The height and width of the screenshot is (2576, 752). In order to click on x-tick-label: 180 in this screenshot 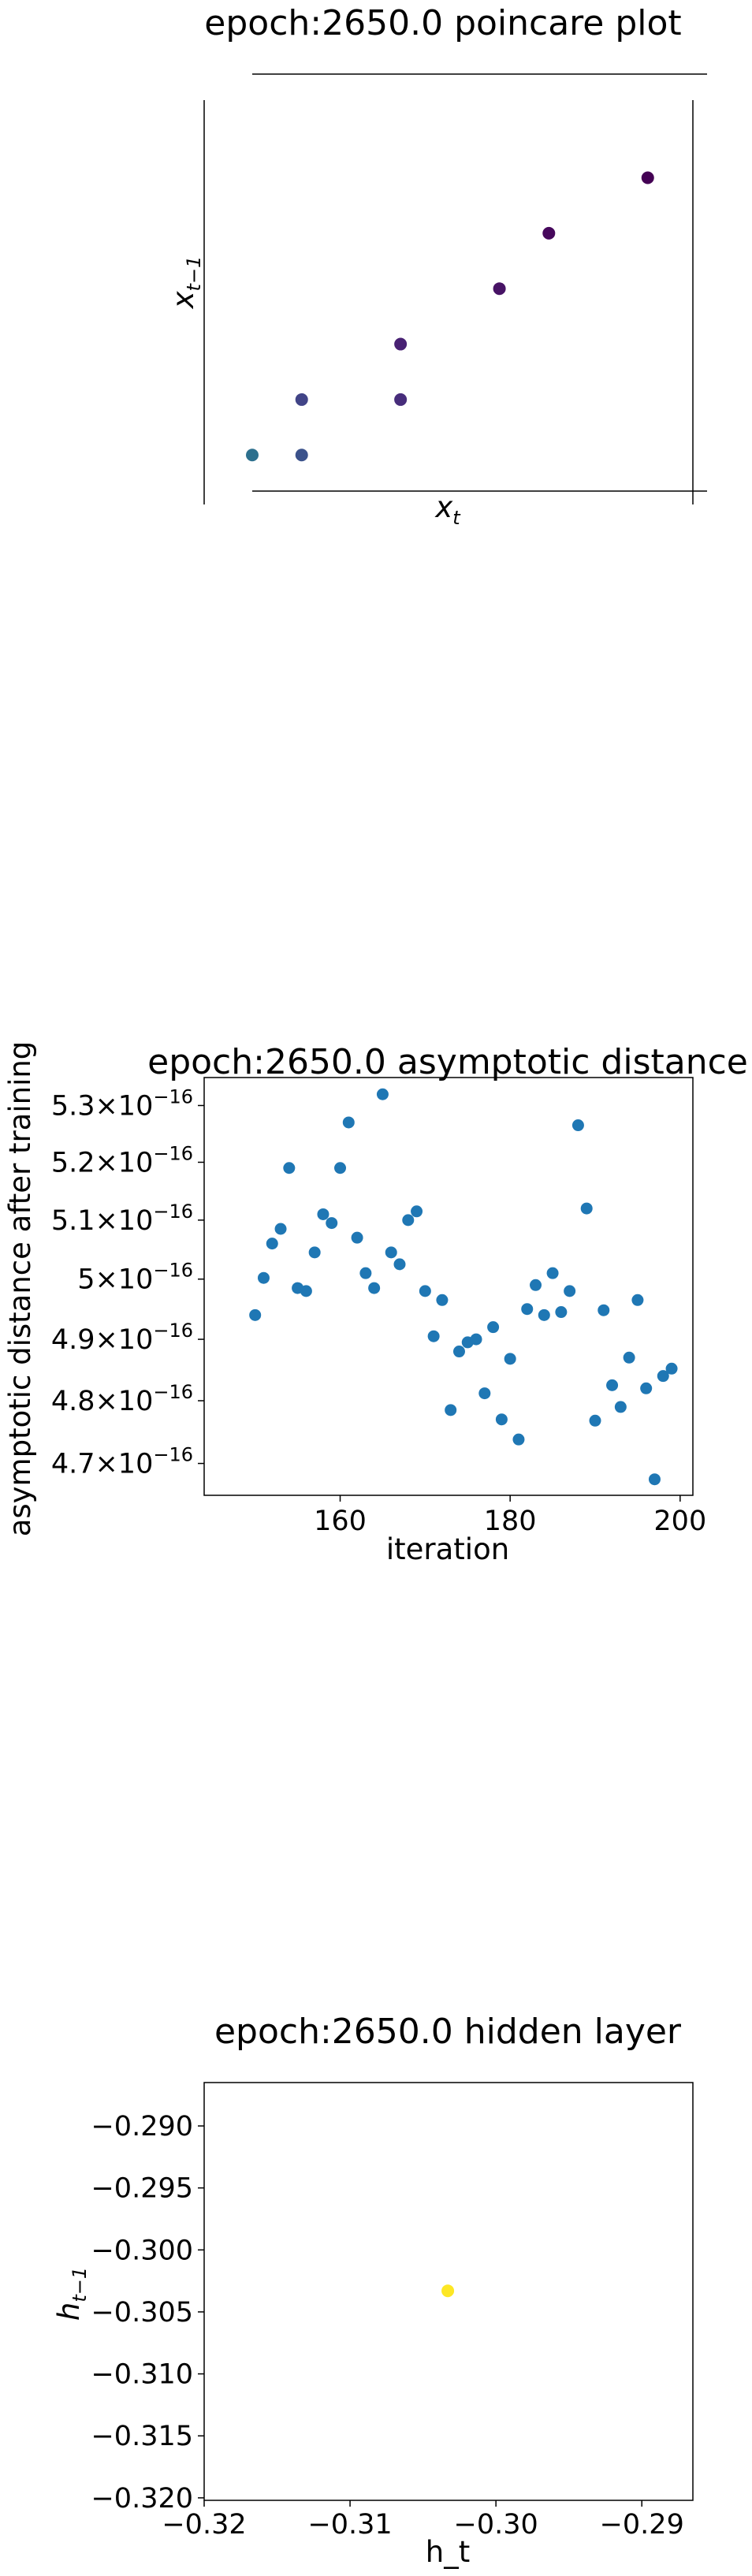, I will do `click(510, 1521)`.